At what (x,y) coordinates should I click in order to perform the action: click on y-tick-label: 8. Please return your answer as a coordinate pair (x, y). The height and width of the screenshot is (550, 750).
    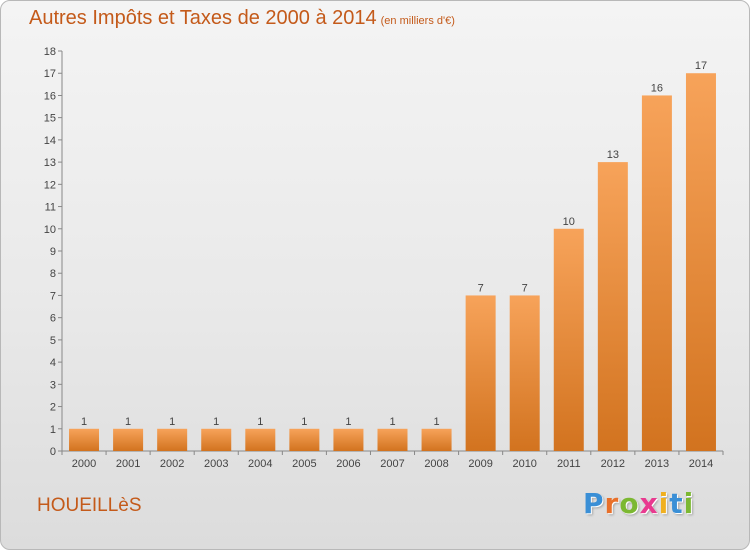
    Looking at the image, I should click on (53, 274).